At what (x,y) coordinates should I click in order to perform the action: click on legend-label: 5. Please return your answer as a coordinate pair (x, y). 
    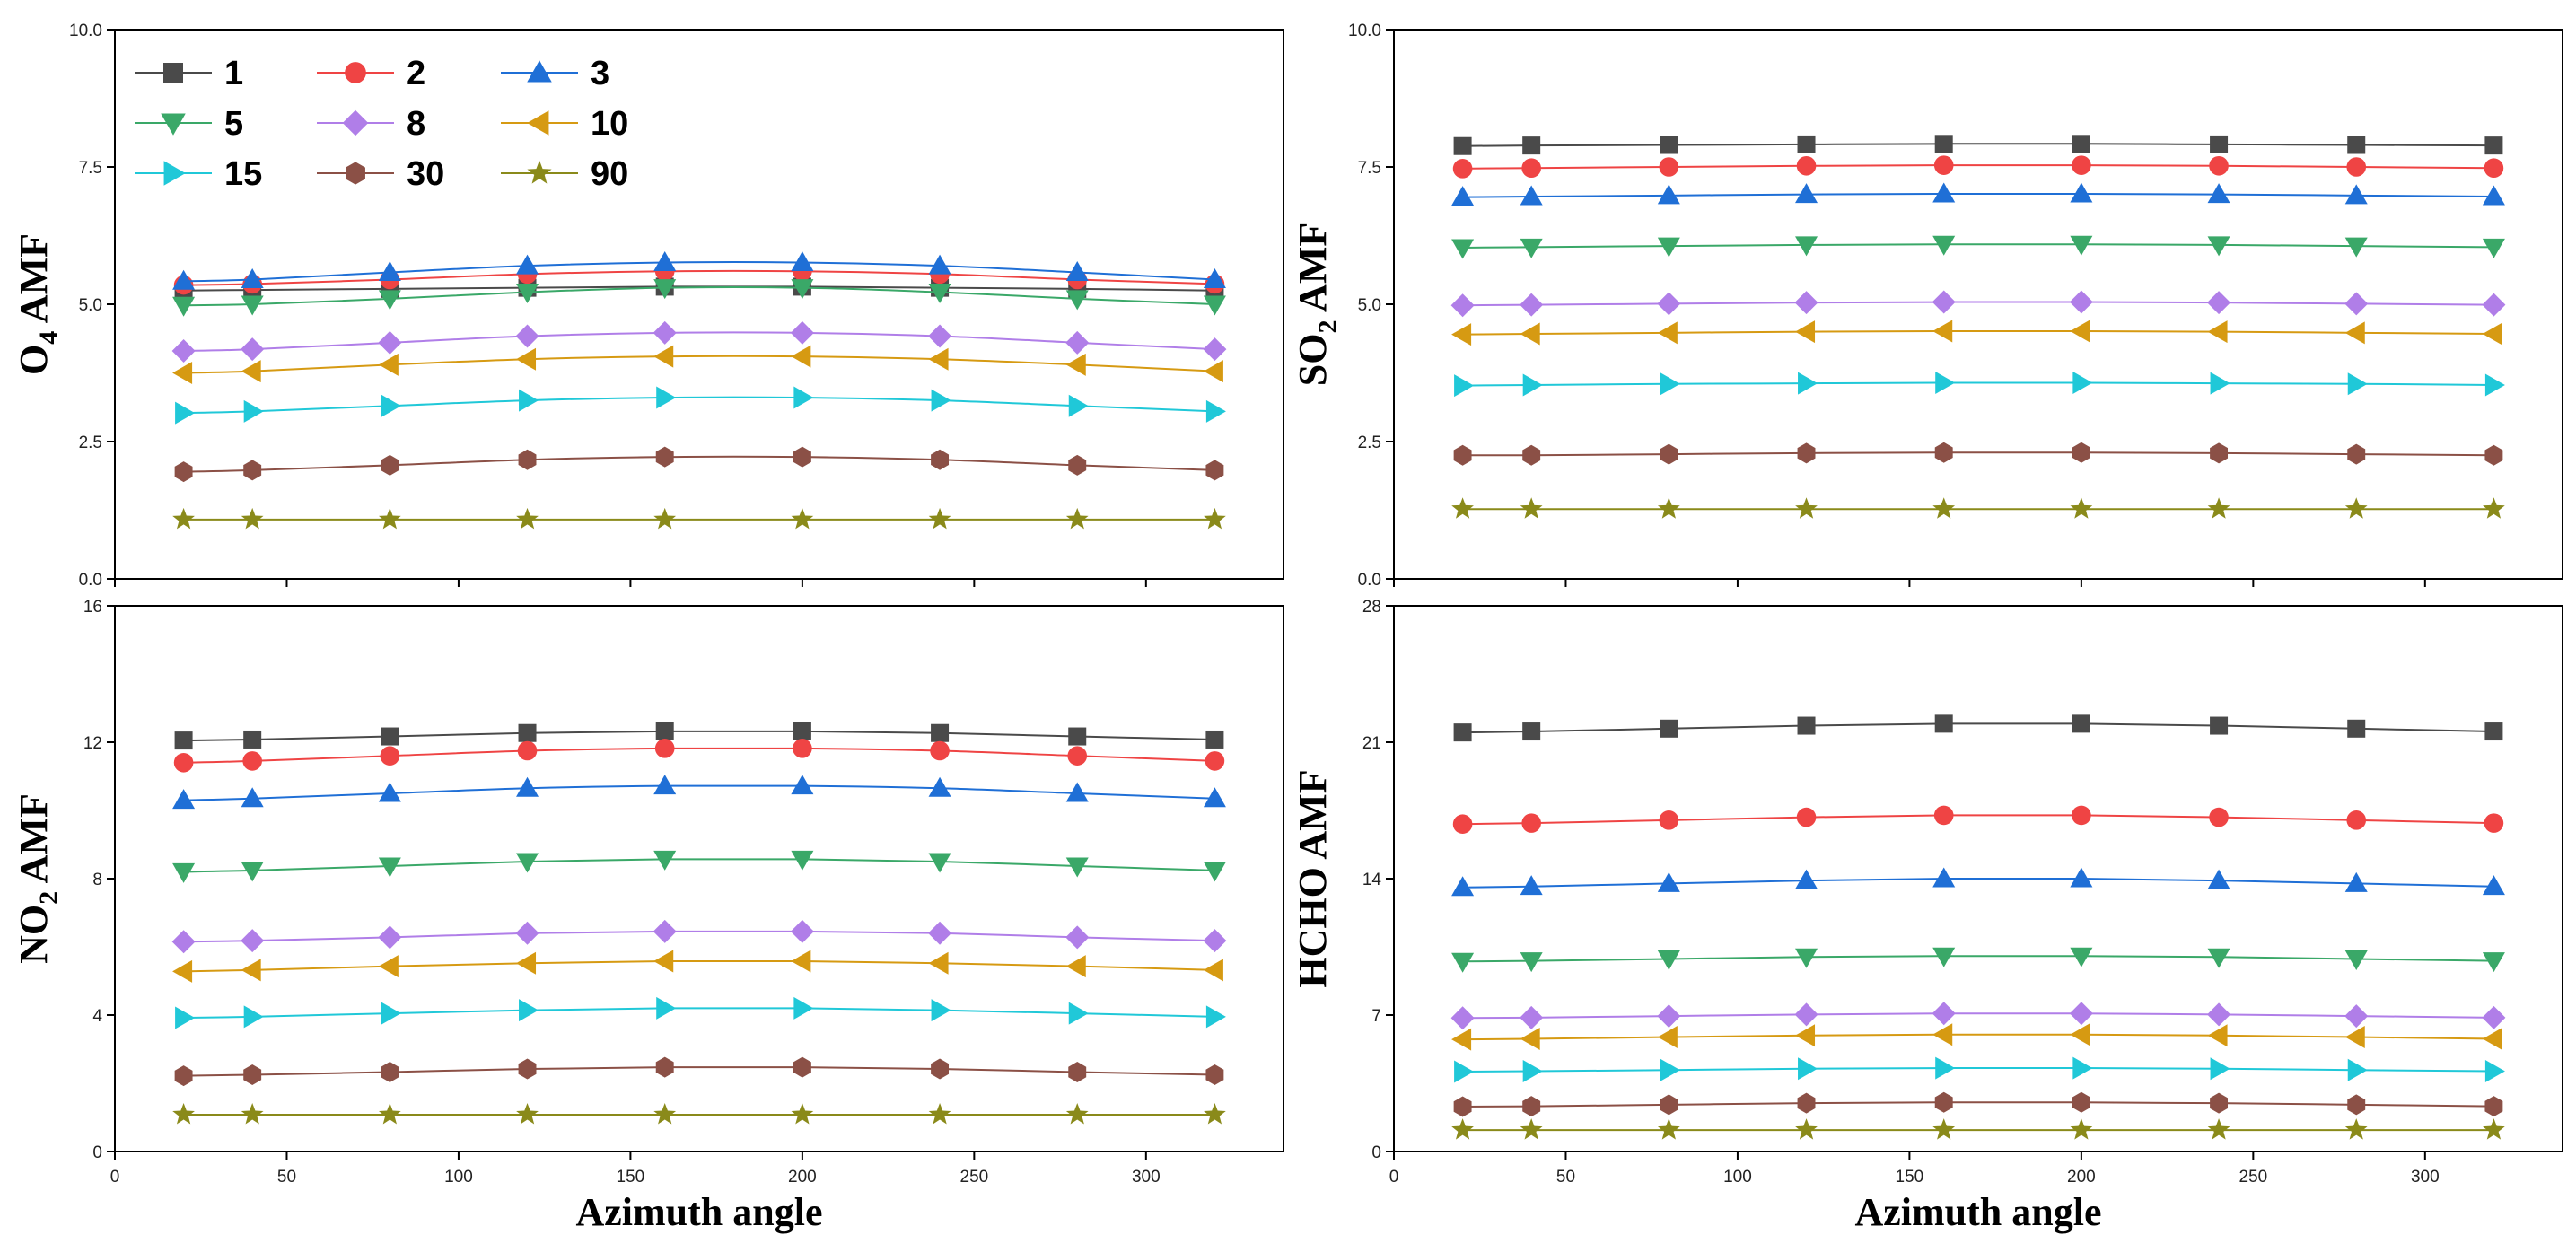
    Looking at the image, I should click on (233, 124).